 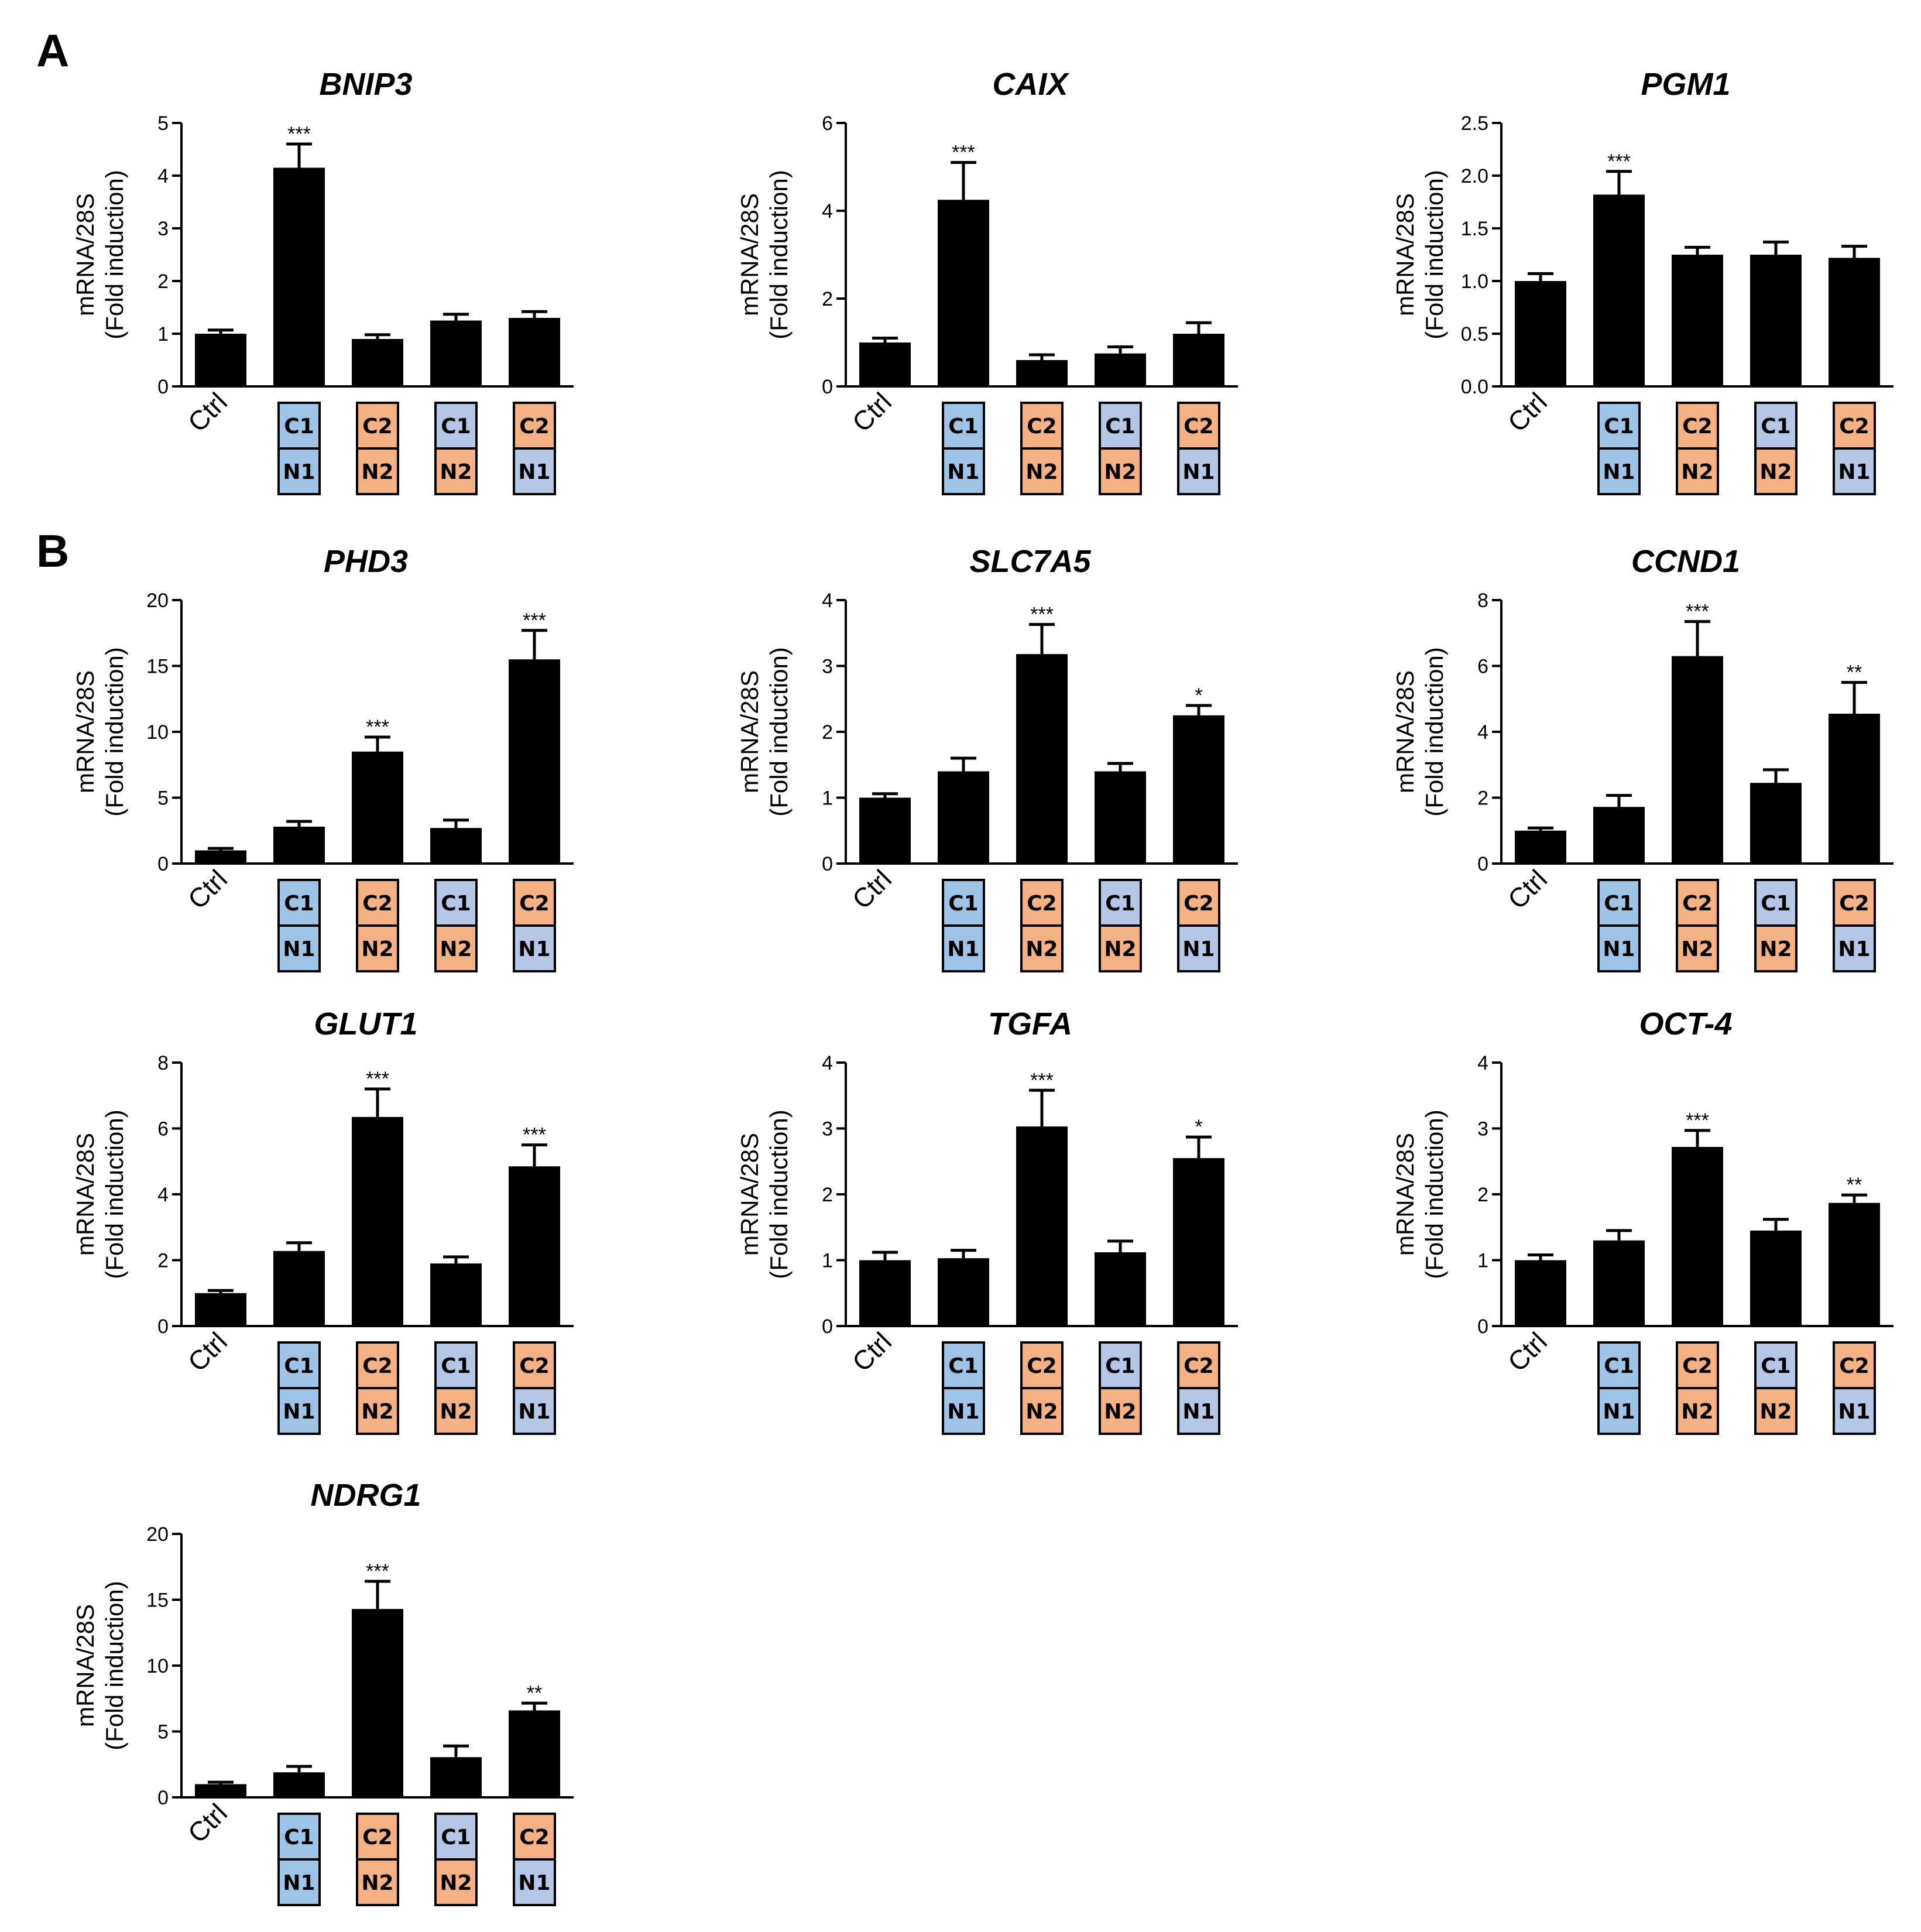 I want to click on significance-label: *, so click(x=1198, y=696).